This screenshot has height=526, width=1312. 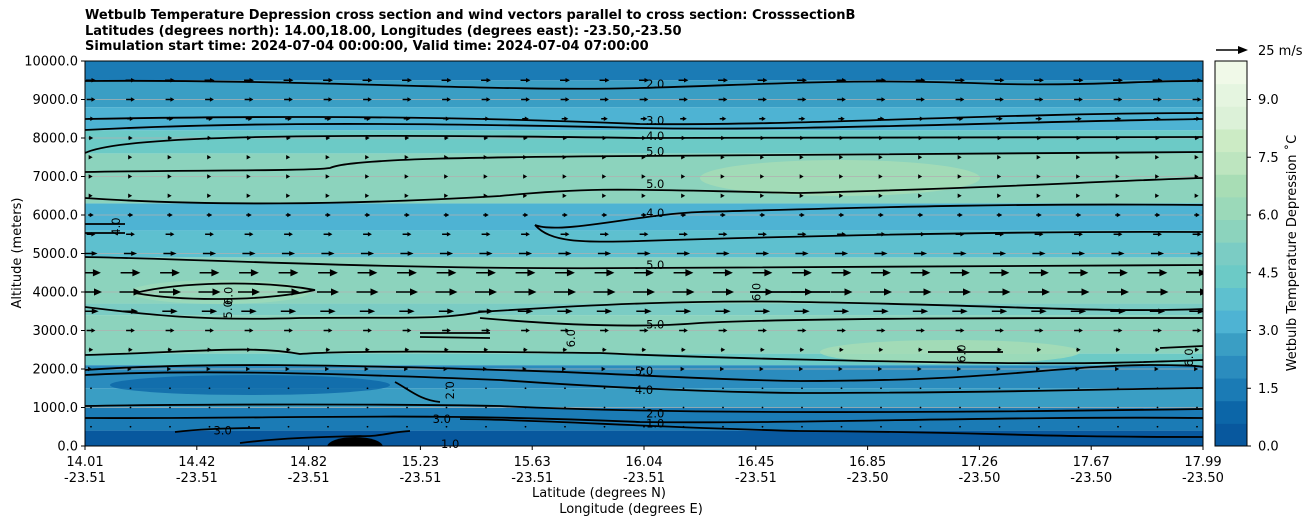 What do you see at coordinates (308, 462) in the screenshot?
I see `x-tick-label-lat: 14.82` at bounding box center [308, 462].